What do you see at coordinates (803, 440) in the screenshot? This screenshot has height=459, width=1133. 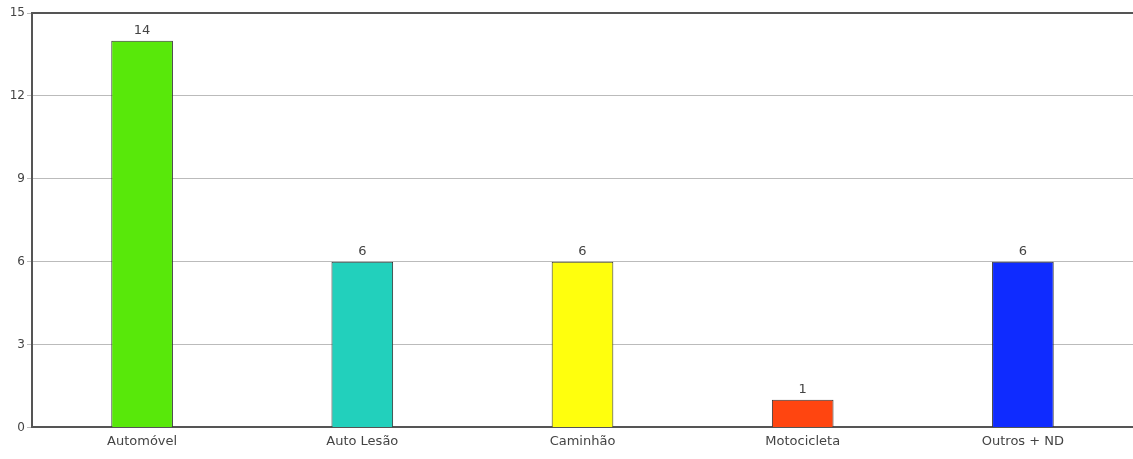 I see `x-tick-label: Motocicleta` at bounding box center [803, 440].